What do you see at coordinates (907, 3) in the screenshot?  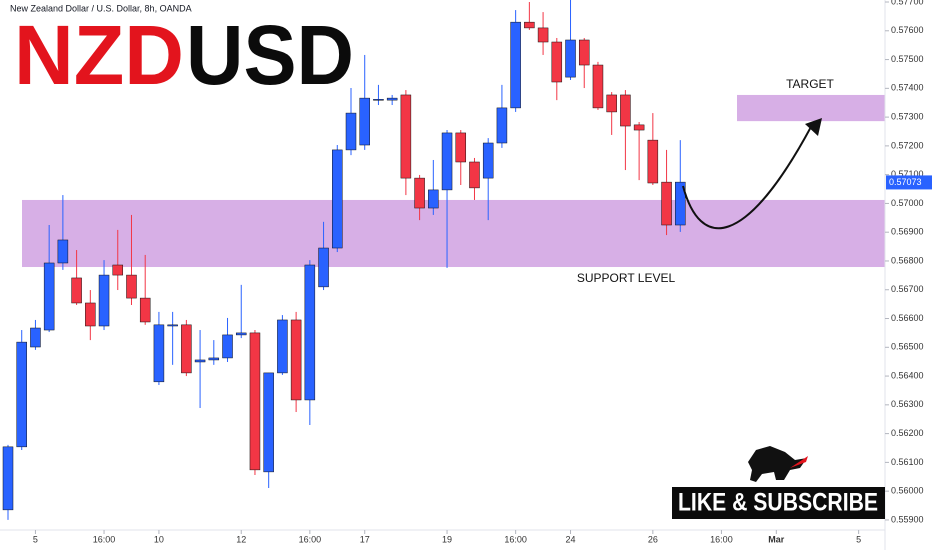 I see `y-tick-label: 0.57700` at bounding box center [907, 3].